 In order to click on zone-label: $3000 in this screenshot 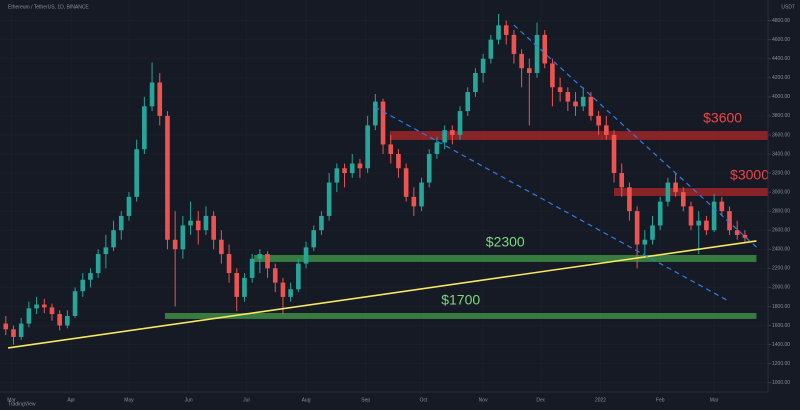, I will do `click(749, 175)`.